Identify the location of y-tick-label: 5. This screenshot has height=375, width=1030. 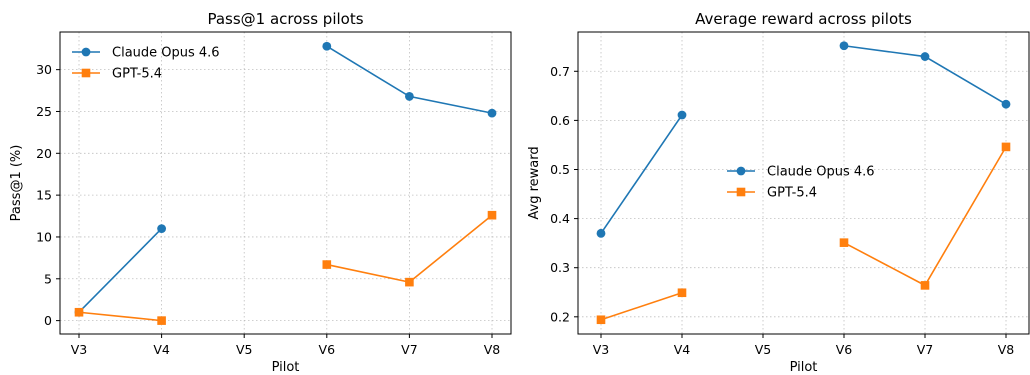
(48, 278).